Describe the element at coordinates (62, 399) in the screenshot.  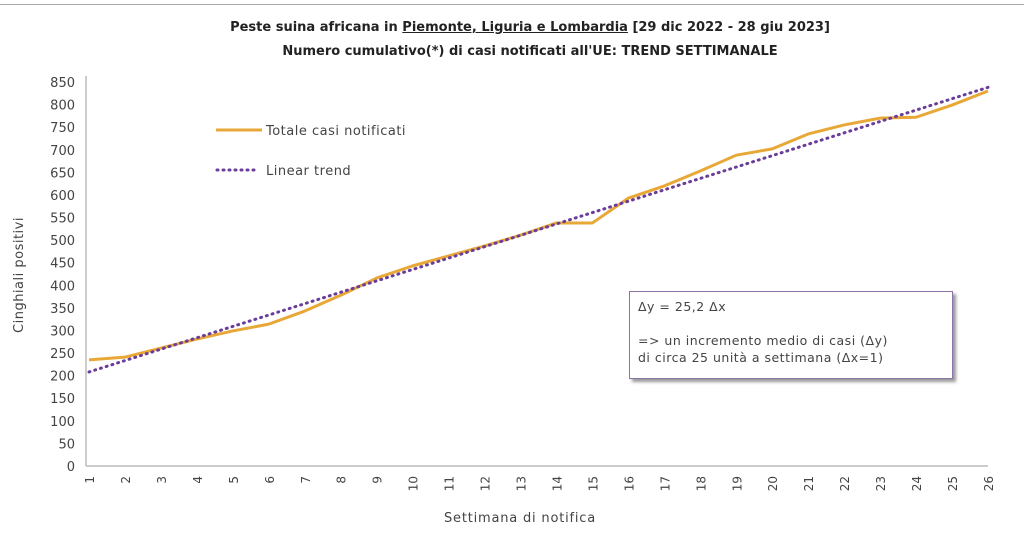
I see `y-tick-label: 150` at that location.